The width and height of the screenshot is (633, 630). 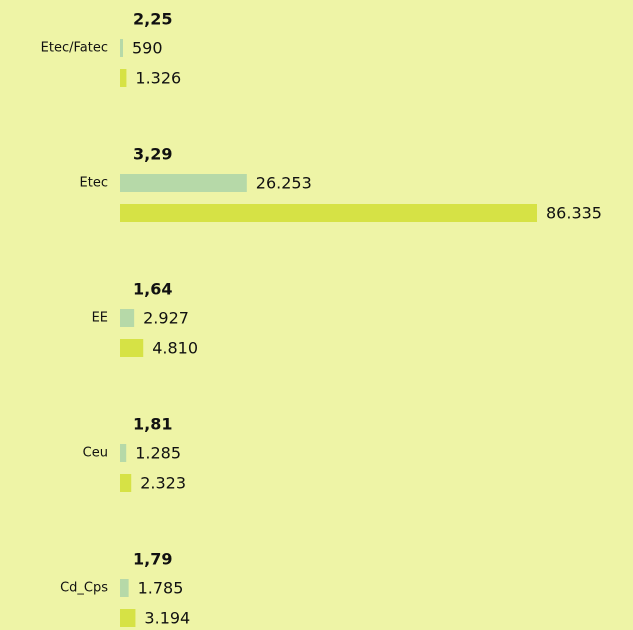 I want to click on category-label: Ceu, so click(x=95, y=453).